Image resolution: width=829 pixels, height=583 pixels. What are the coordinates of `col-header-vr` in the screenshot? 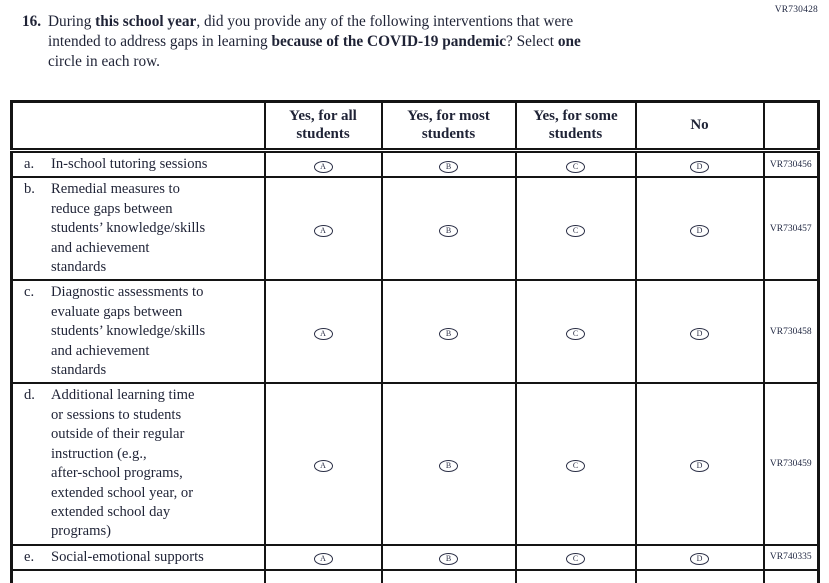 It's located at (791, 126).